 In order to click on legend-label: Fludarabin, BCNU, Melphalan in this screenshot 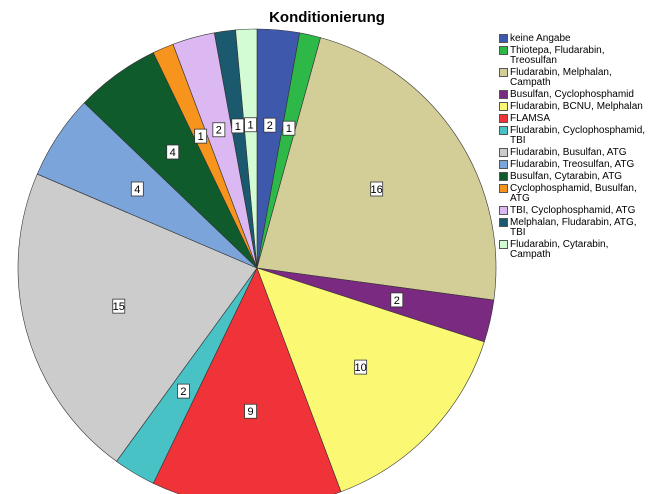, I will do `click(576, 106)`.